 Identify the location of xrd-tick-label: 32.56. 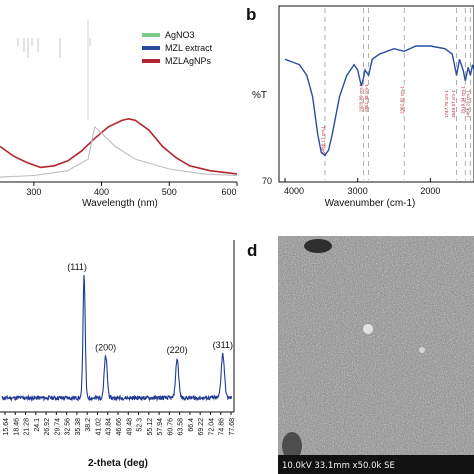
(68, 427).